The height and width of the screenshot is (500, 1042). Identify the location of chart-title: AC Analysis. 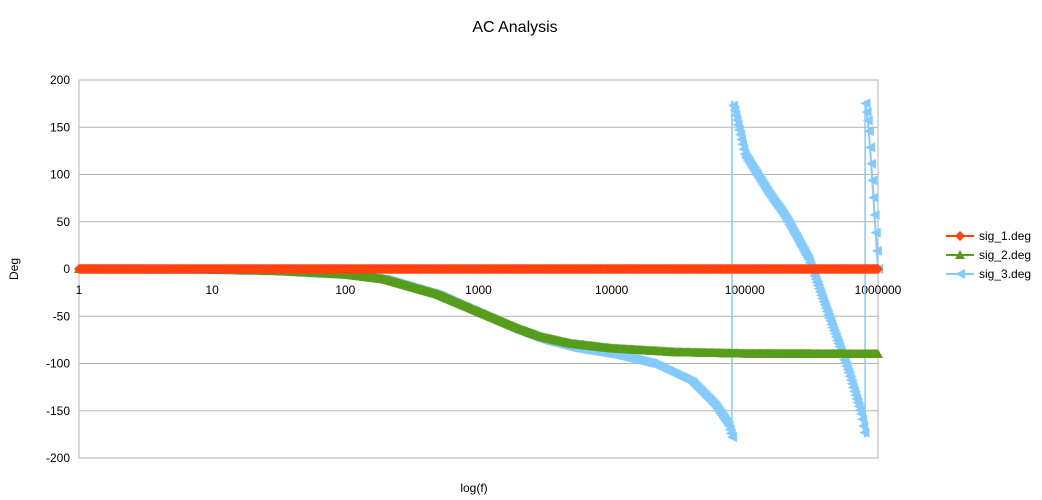
(514, 27).